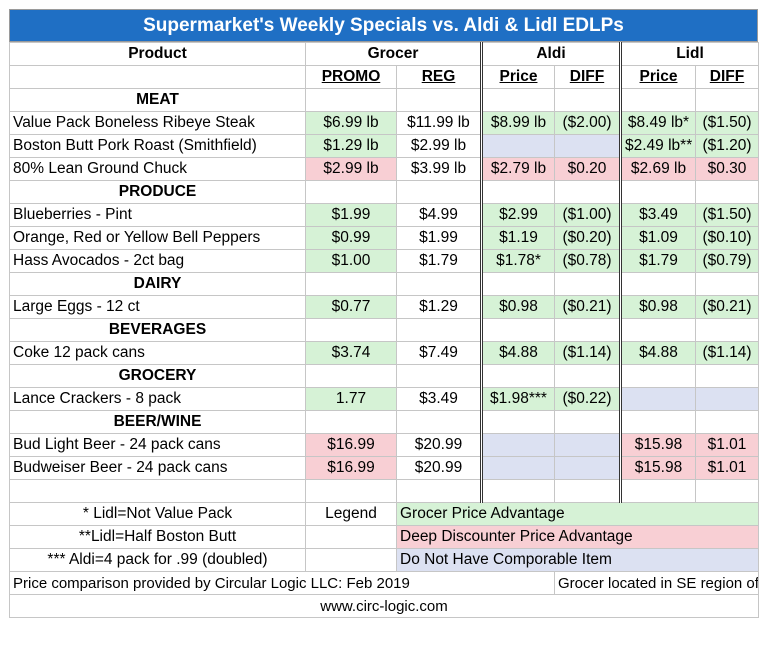 This screenshot has height=649, width=770. I want to click on lidl-price: $2.49 lb**, so click(657, 146).